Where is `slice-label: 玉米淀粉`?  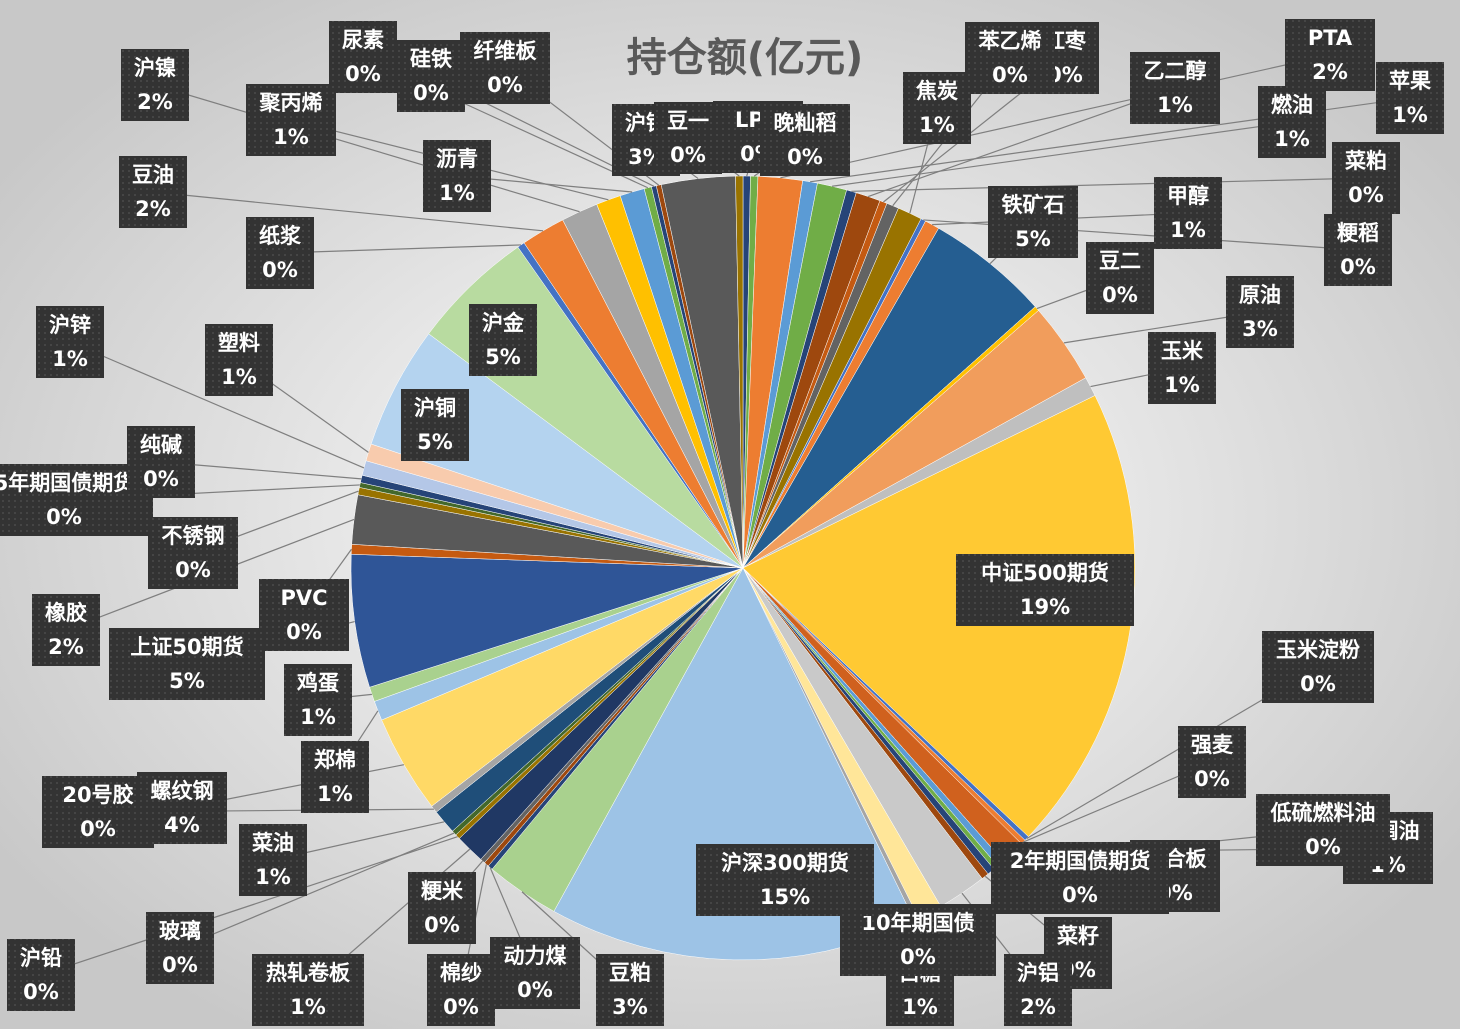
slice-label: 玉米淀粉 is located at coordinates (1318, 650).